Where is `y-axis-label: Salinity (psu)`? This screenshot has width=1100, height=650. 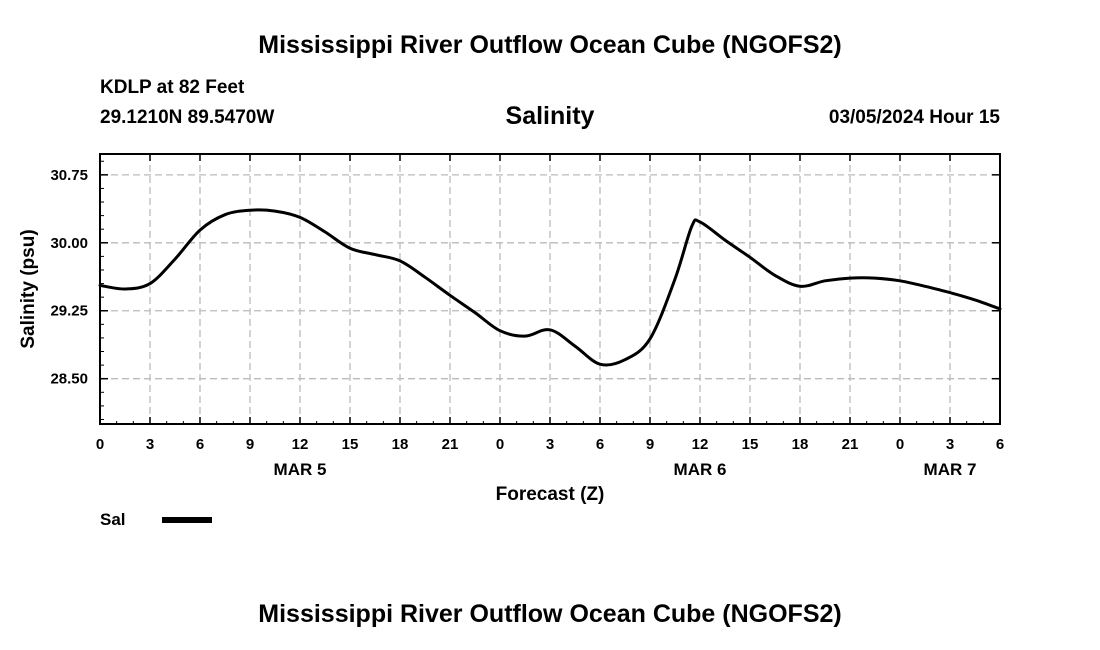
y-axis-label: Salinity (psu) is located at coordinates (28, 288).